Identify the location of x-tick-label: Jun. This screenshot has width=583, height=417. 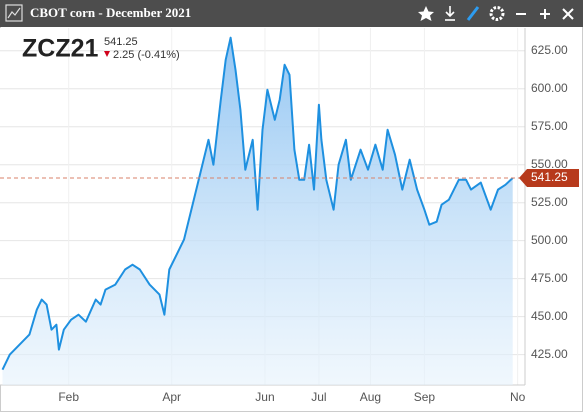
(264, 397).